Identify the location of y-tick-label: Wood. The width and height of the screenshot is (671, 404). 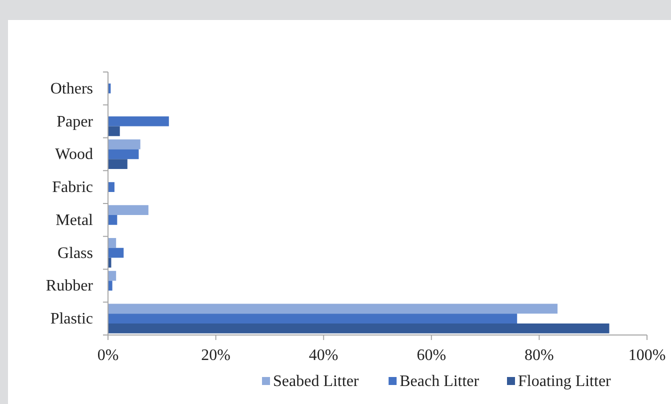
(74, 155).